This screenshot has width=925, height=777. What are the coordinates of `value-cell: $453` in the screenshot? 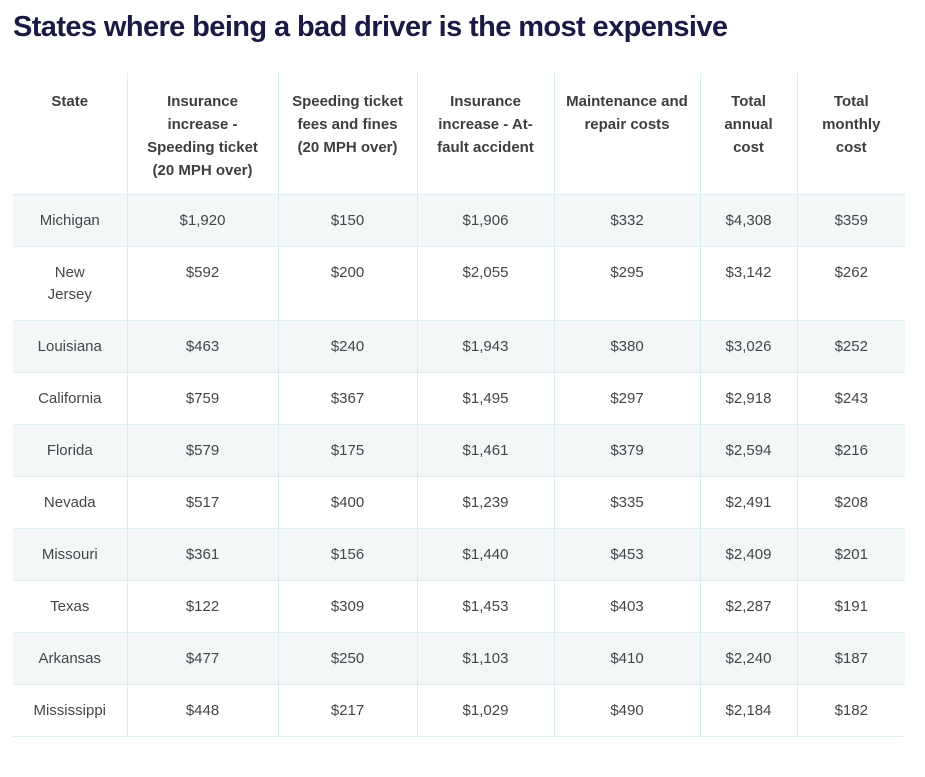 It's located at (626, 554).